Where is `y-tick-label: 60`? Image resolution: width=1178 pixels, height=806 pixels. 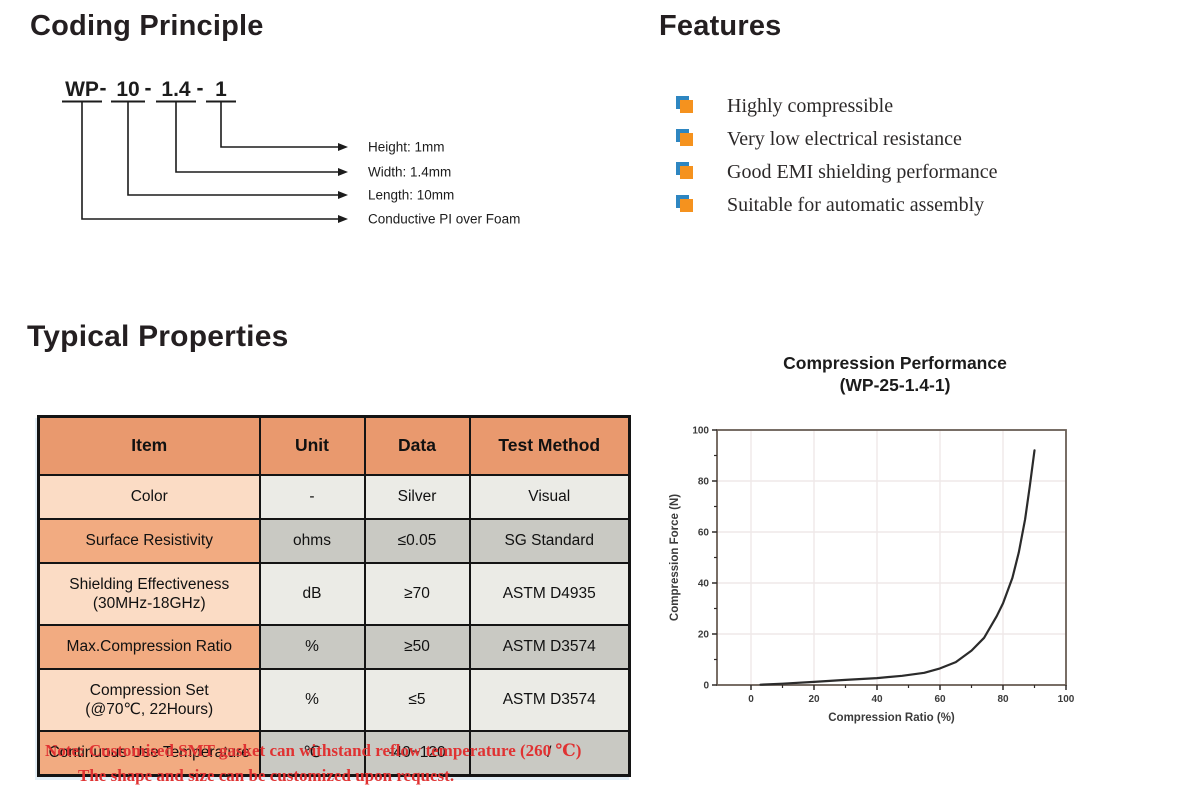 y-tick-label: 60 is located at coordinates (704, 533).